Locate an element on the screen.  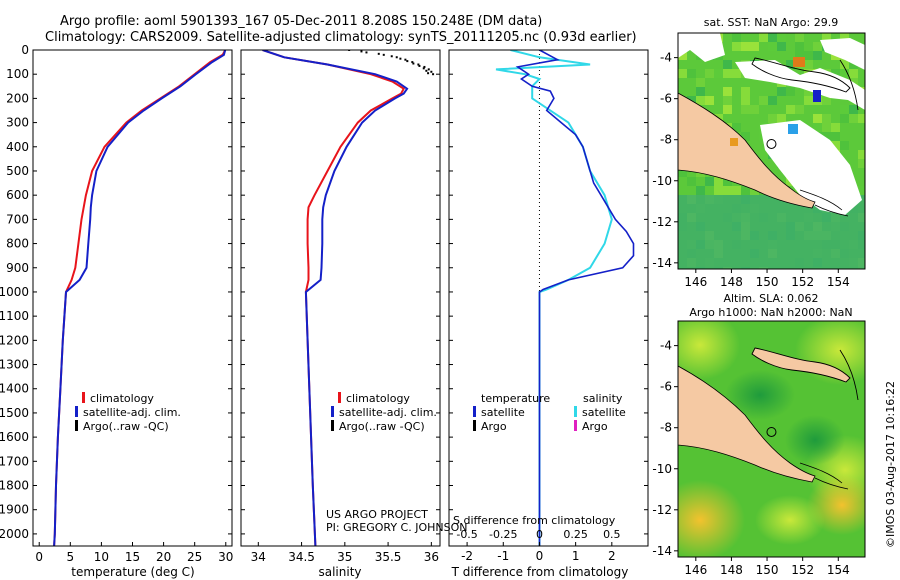
sla-high-patch is located at coordinates (709, 350).